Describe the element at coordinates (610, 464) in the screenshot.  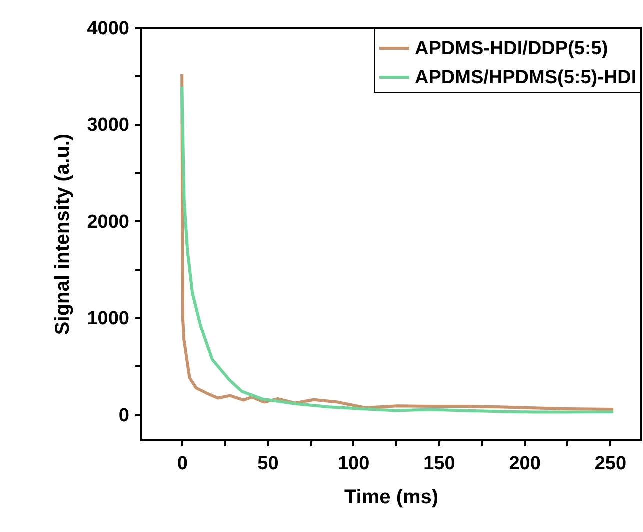
I see `x-tick-label: 250` at that location.